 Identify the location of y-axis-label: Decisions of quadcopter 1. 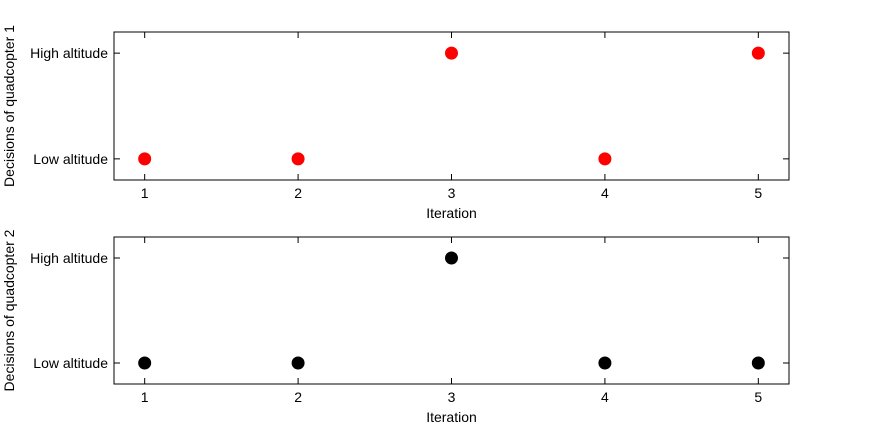
(9, 106).